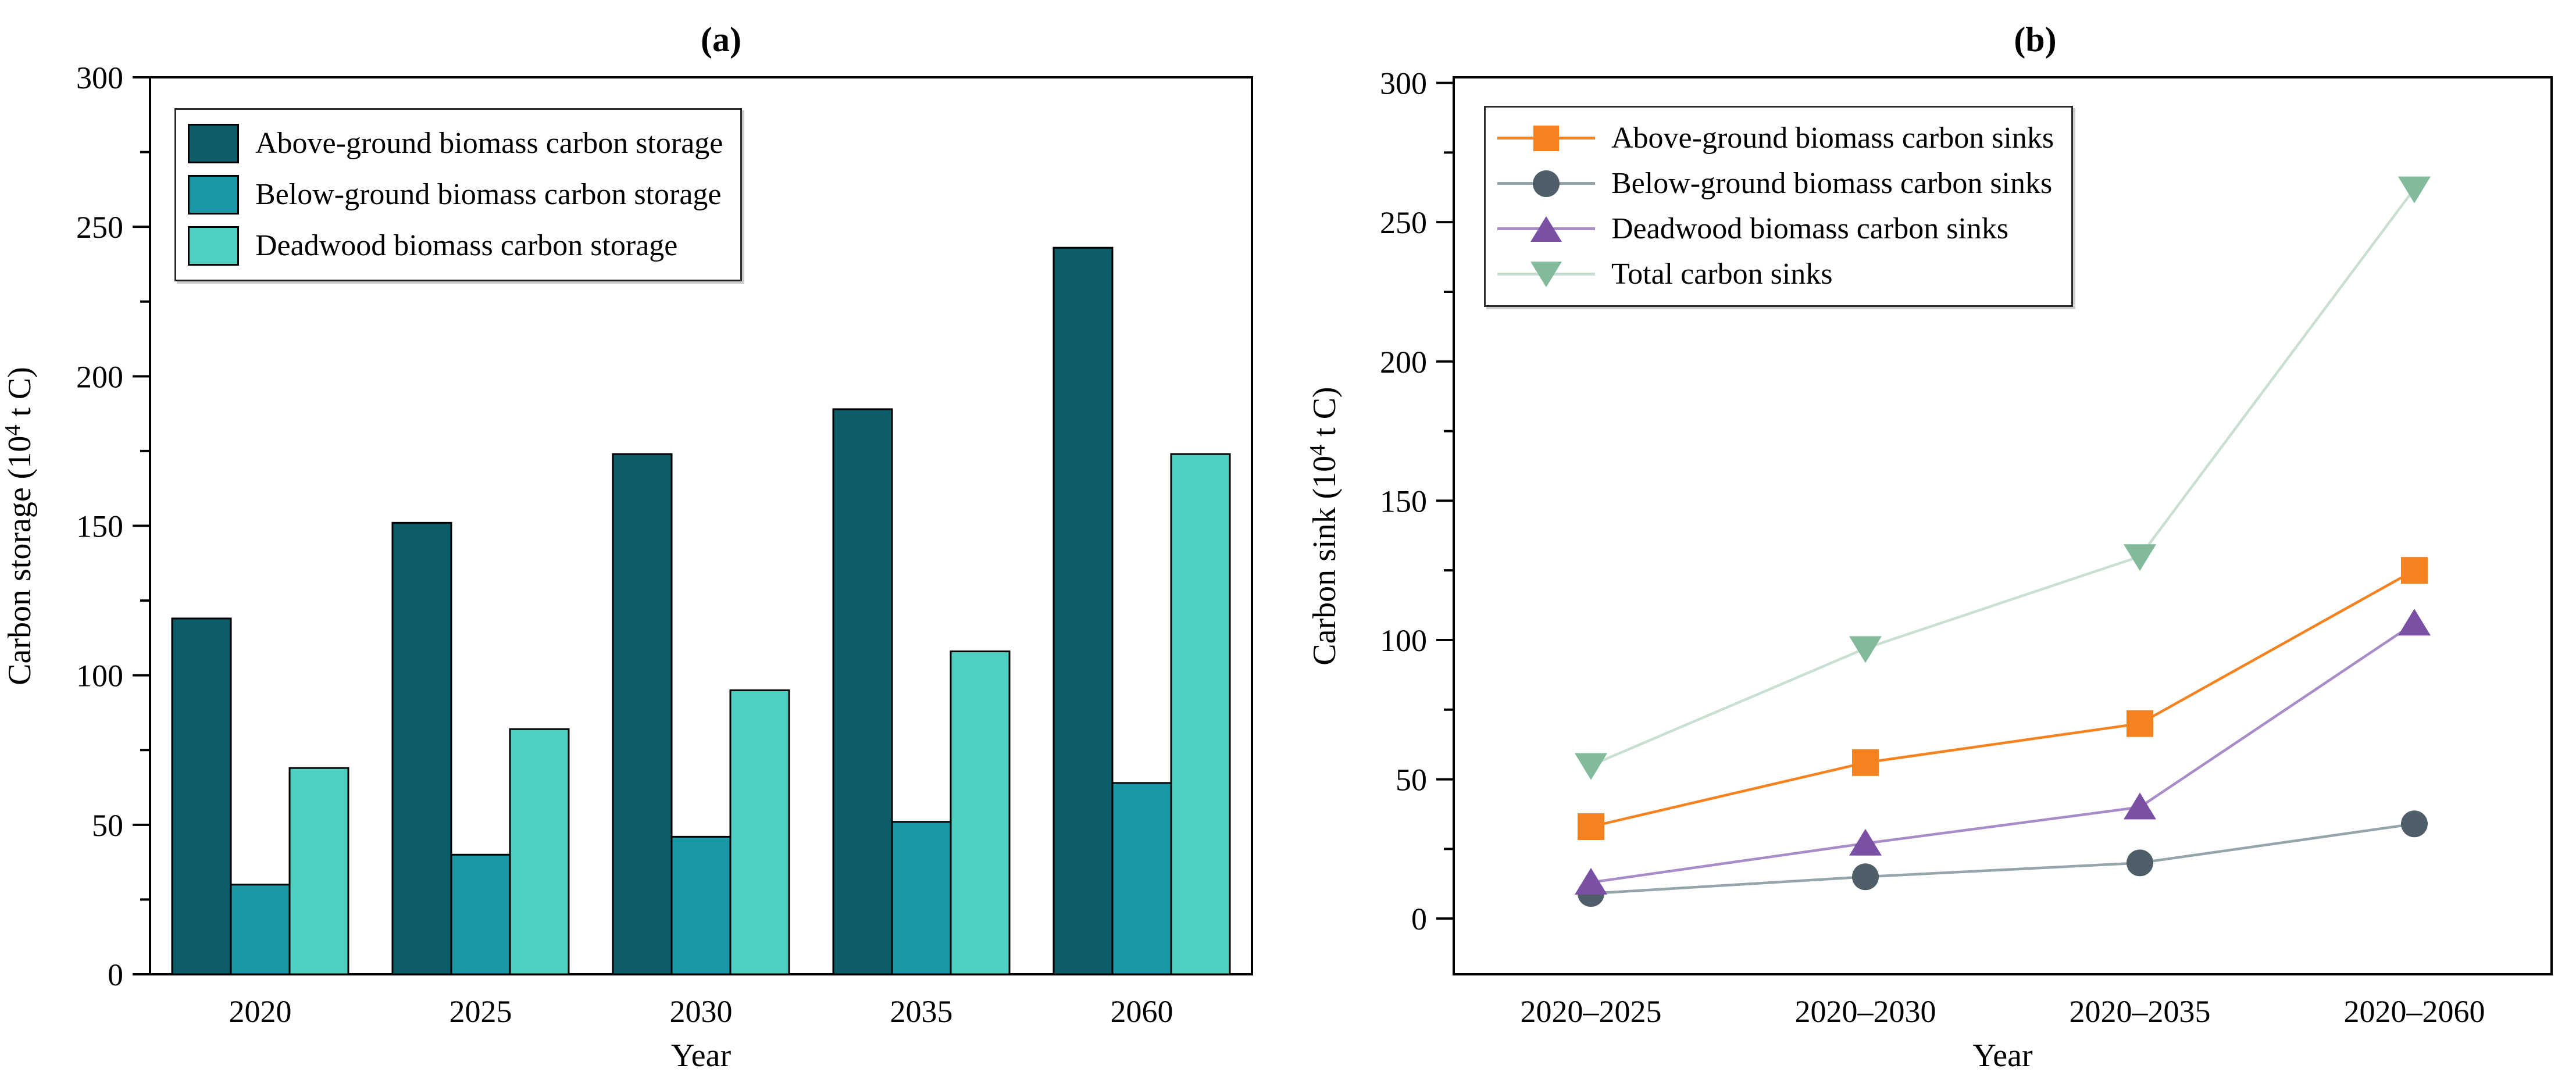 This screenshot has width=2576, height=1083. I want to click on legend-item: Deadwood biomass carbon sinks, so click(1776, 229).